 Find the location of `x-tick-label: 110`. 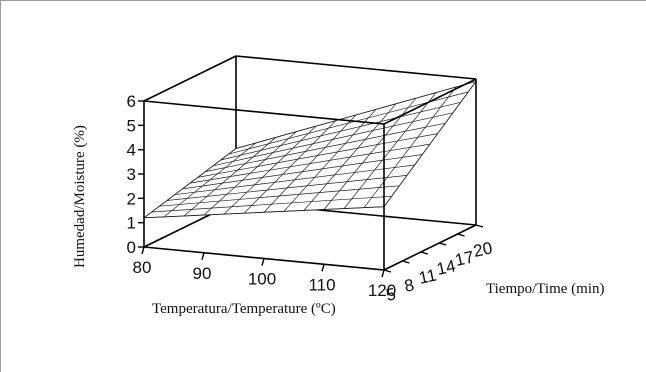

x-tick-label: 110 is located at coordinates (321, 284).